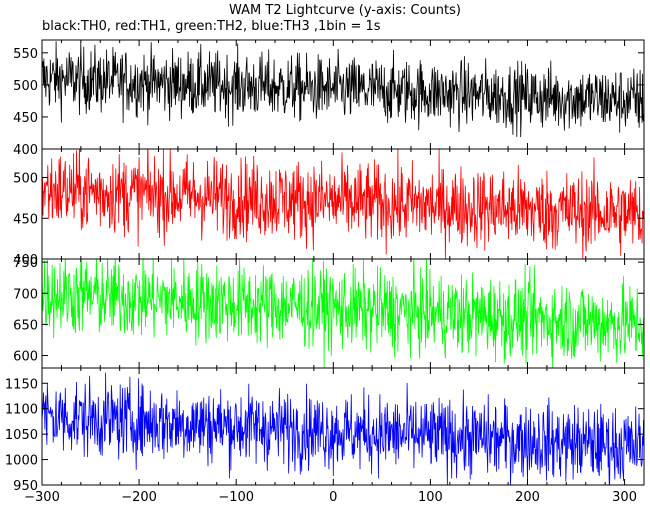 This screenshot has width=650, height=505. I want to click on y-tick-label: 650, so click(25, 325).